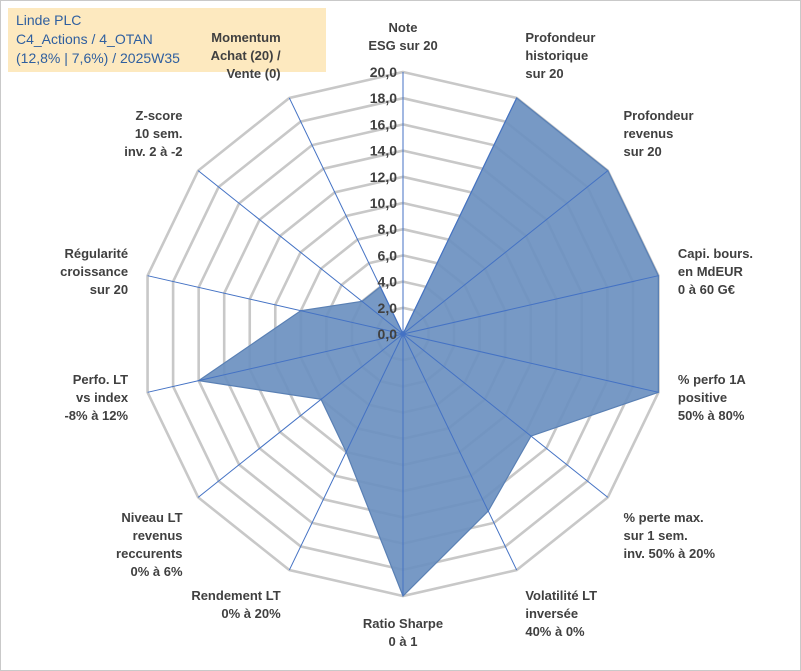  What do you see at coordinates (712, 397) in the screenshot?
I see `axis-label-4: % perfo 1A positive 50% à 80%` at bounding box center [712, 397].